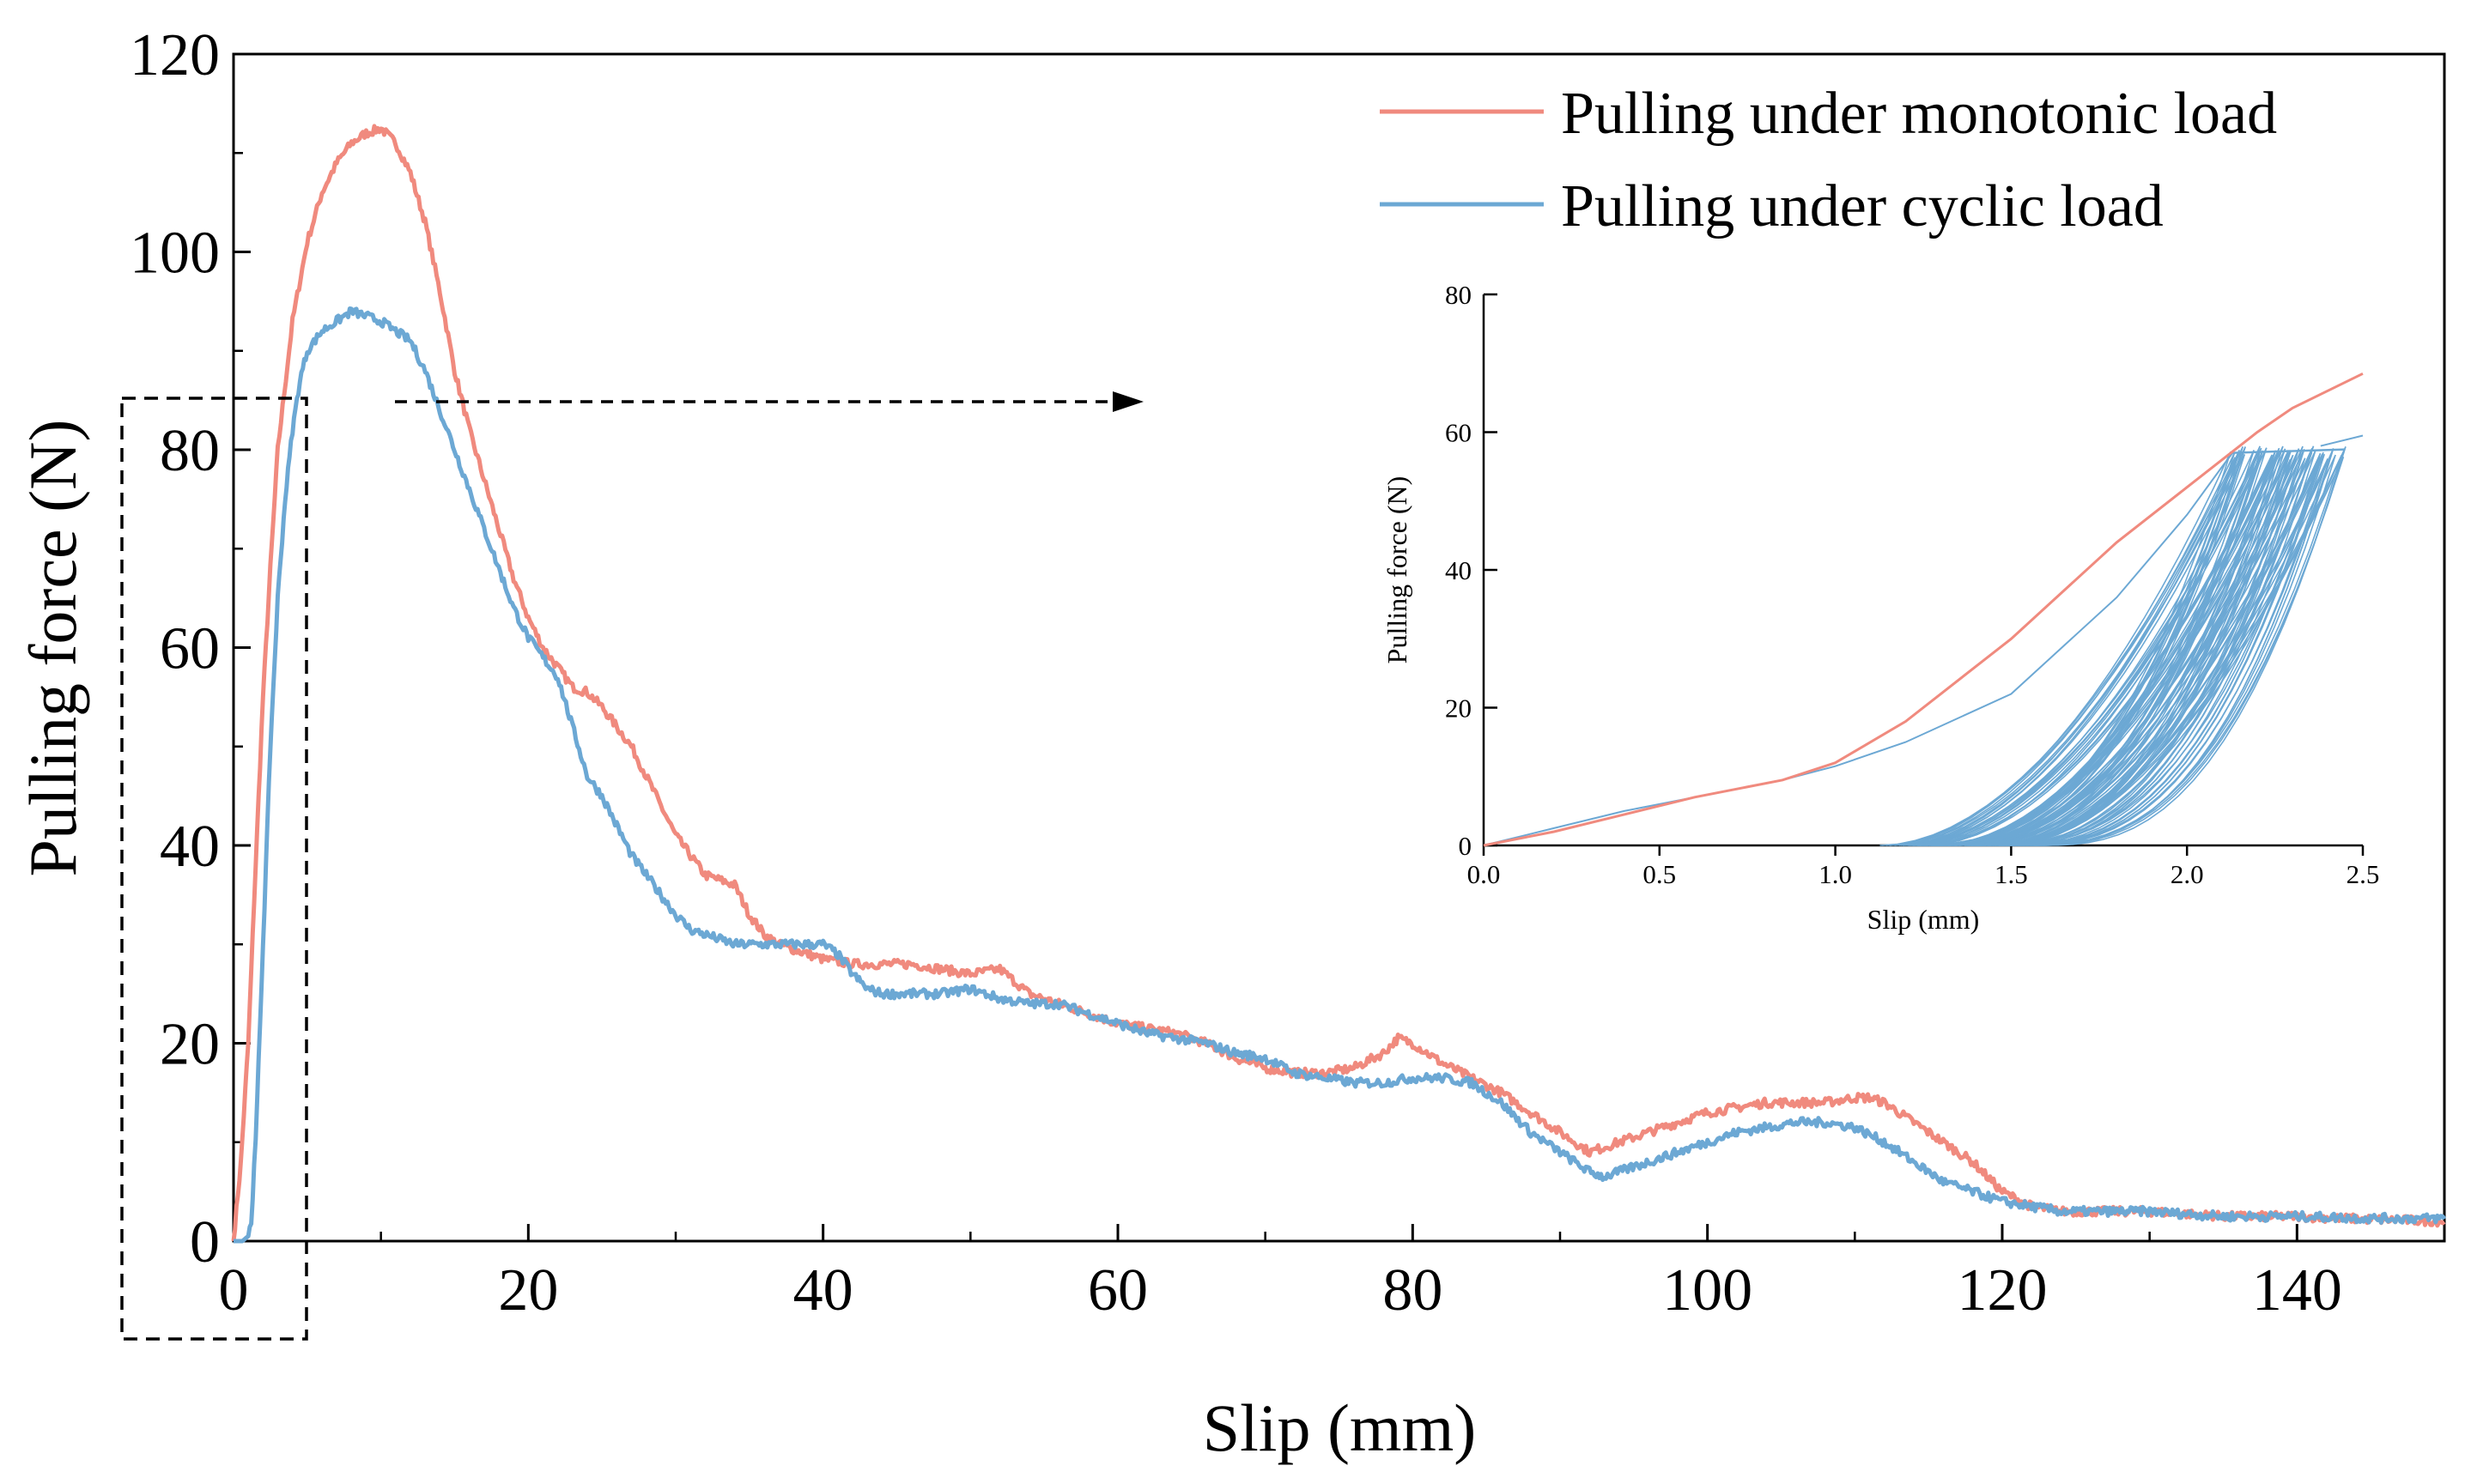  I want to click on inset-x-tick-label: 0.5, so click(1659, 874).